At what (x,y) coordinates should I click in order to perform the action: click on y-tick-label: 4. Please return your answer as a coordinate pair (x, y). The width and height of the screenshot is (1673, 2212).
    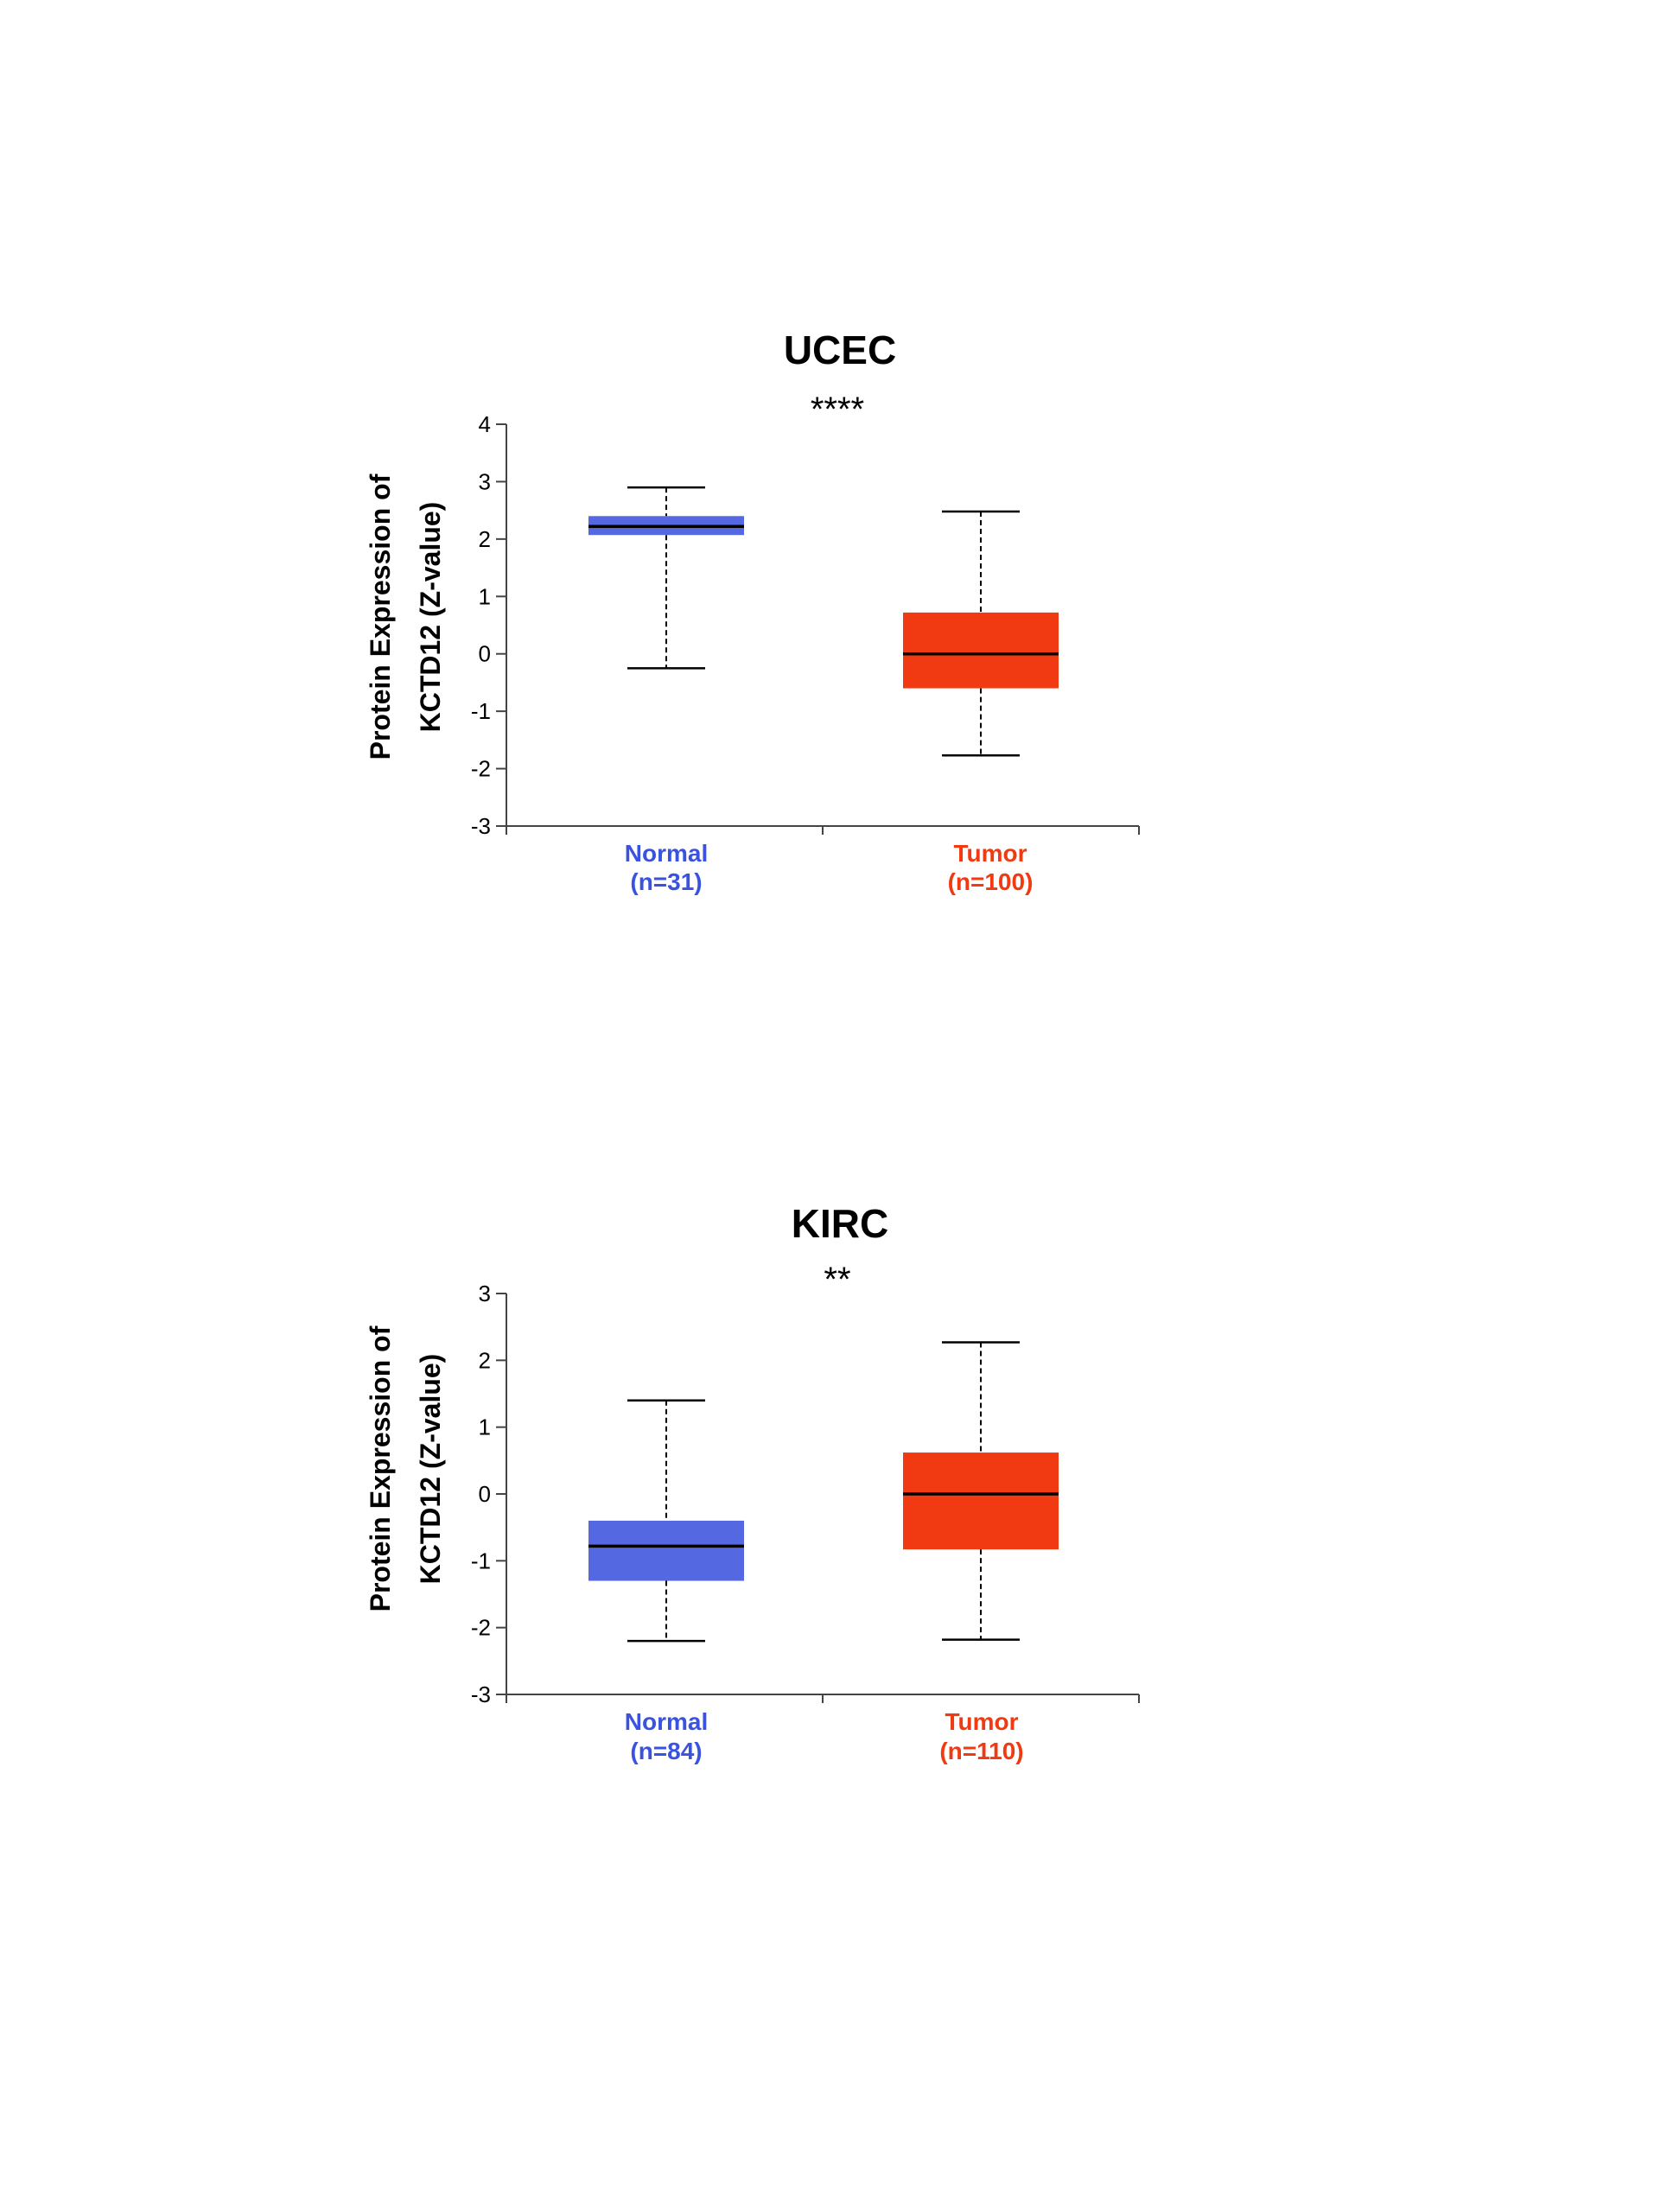
    Looking at the image, I should click on (485, 424).